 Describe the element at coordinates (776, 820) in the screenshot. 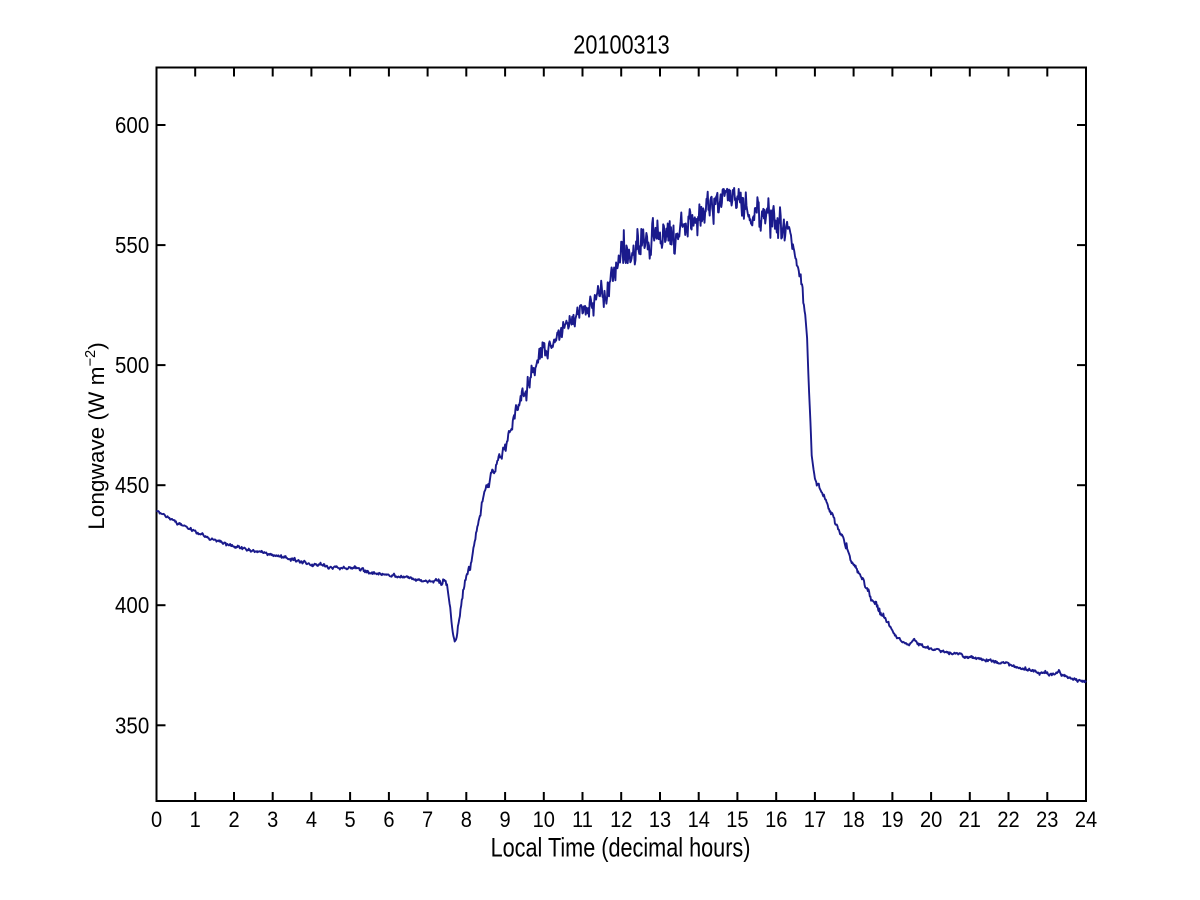

I see `svg-text: 16` at that location.